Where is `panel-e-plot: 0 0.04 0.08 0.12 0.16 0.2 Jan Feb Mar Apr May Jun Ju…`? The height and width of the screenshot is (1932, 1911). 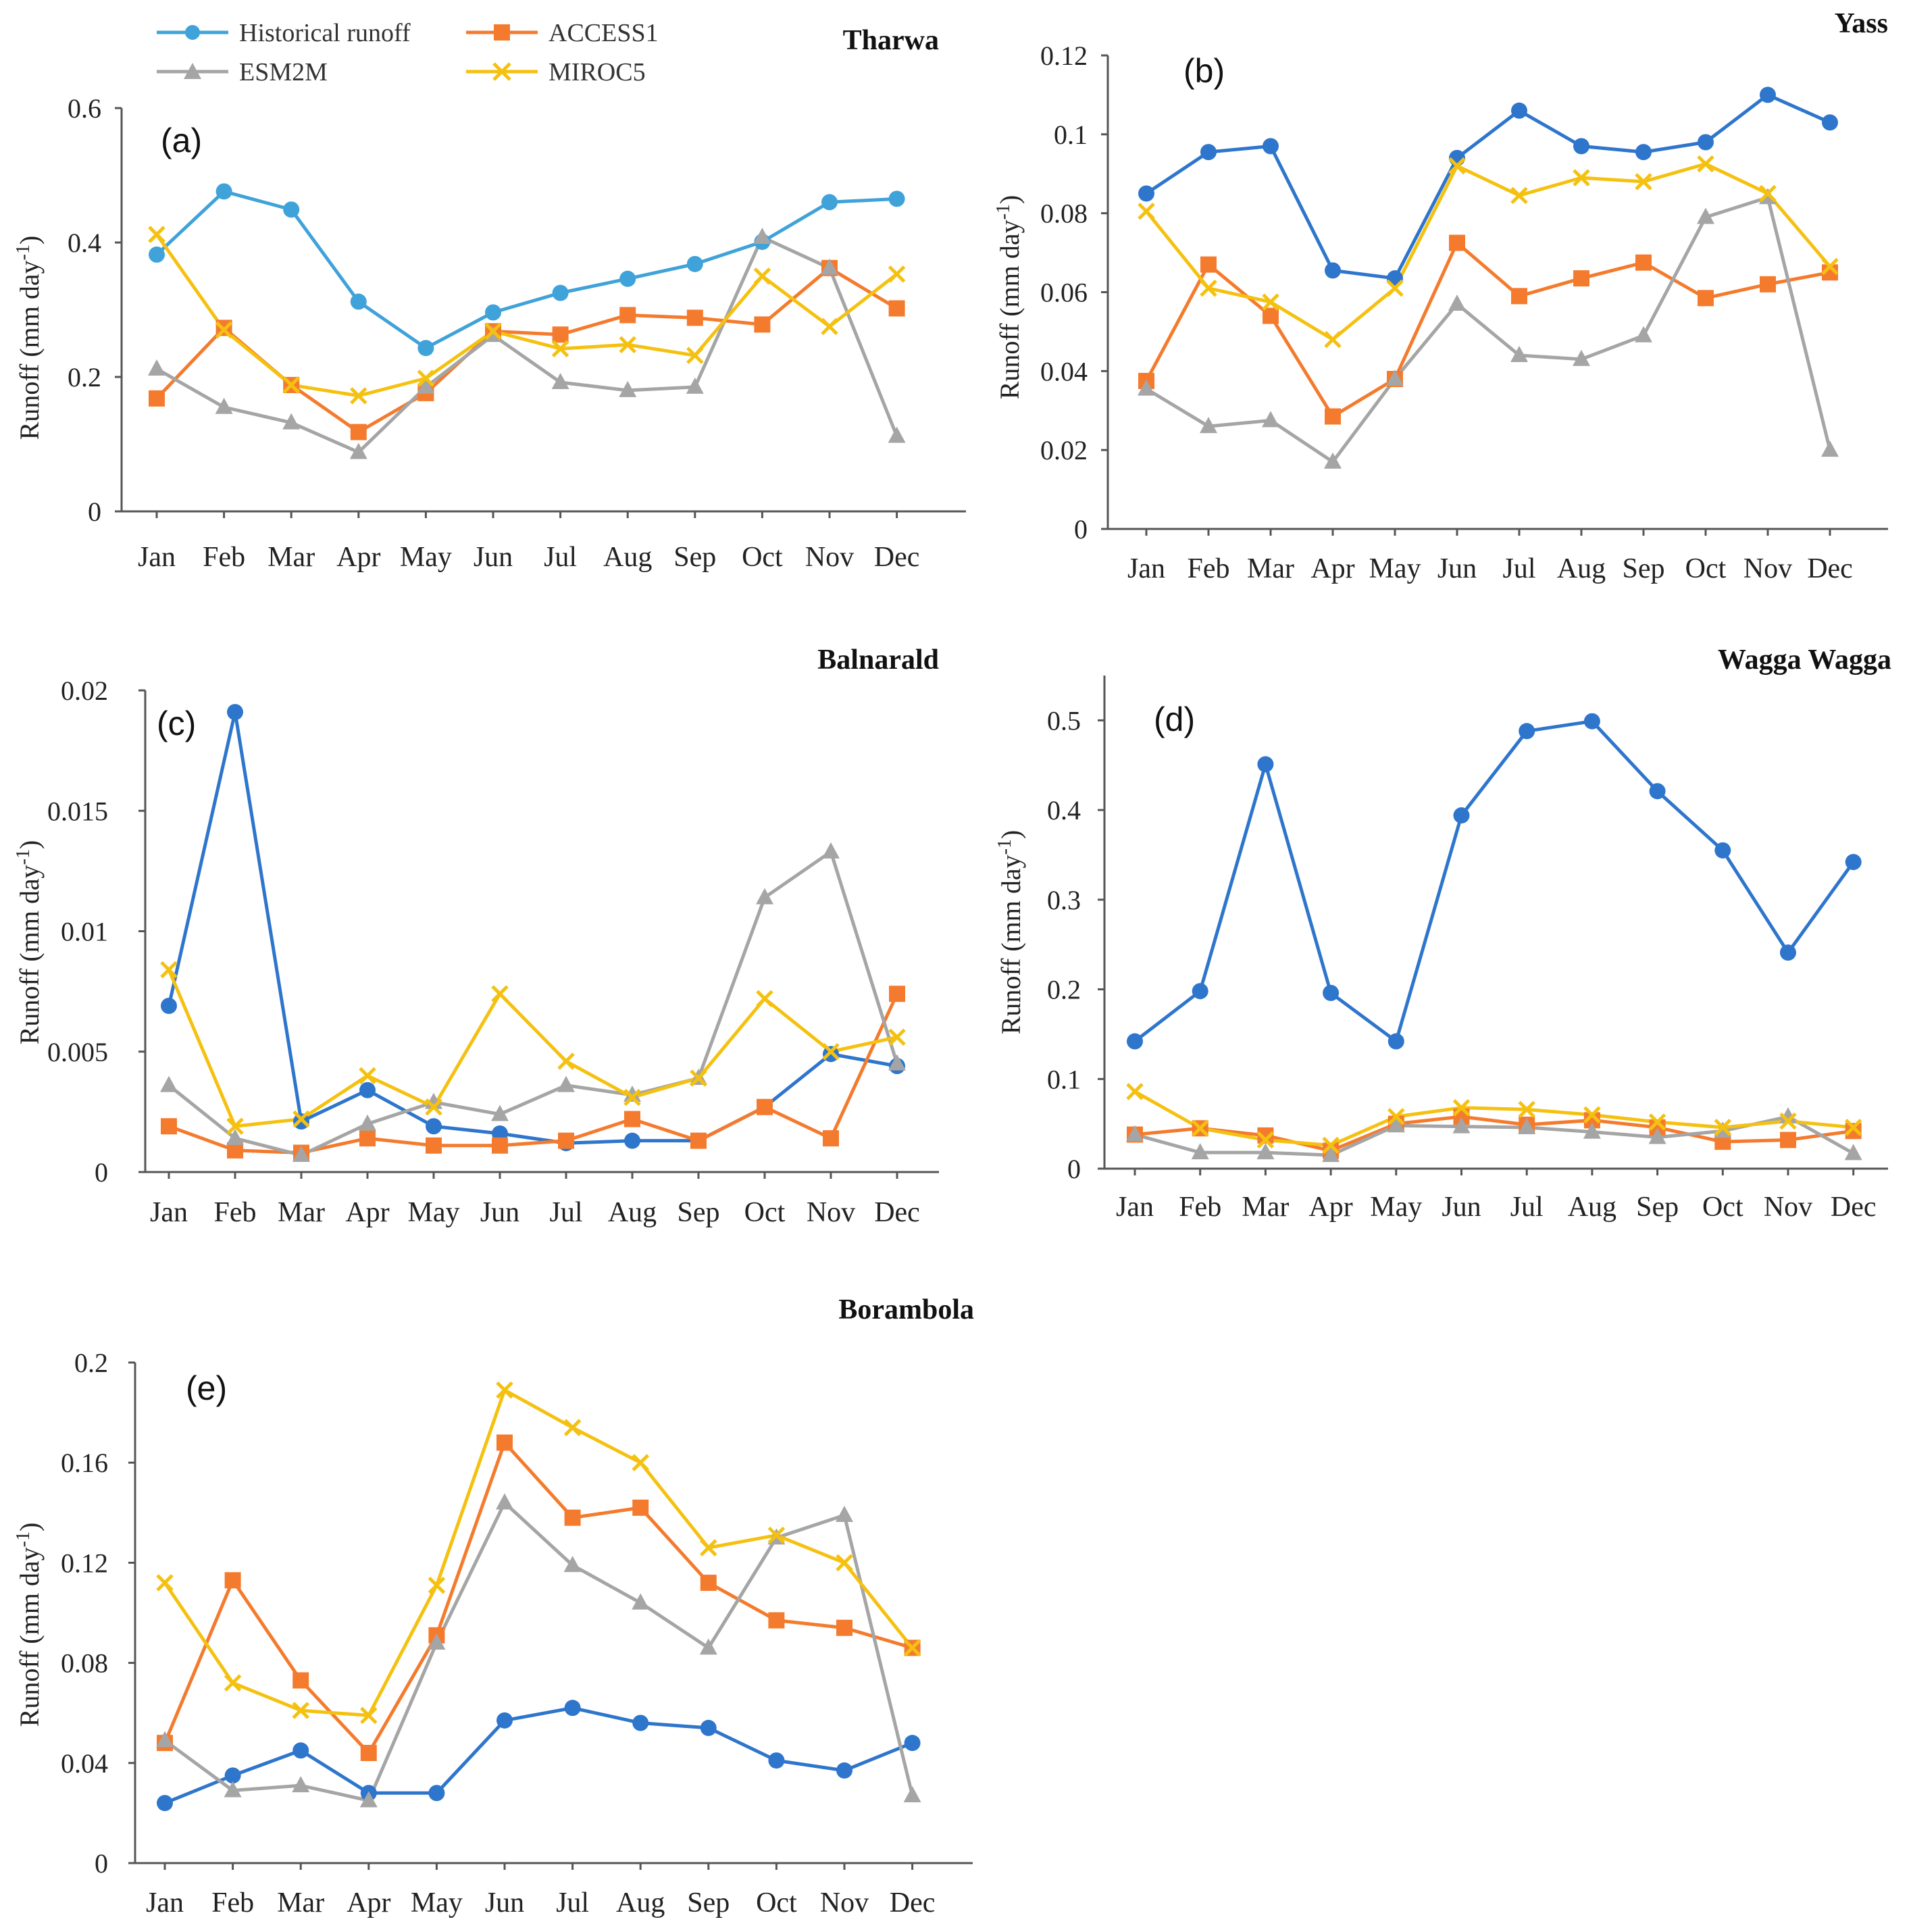
panel-e-plot: 0 0.04 0.08 0.12 0.16 0.2 Jan Feb Mar Apr May Jun Ju… is located at coordinates (517, 1633).